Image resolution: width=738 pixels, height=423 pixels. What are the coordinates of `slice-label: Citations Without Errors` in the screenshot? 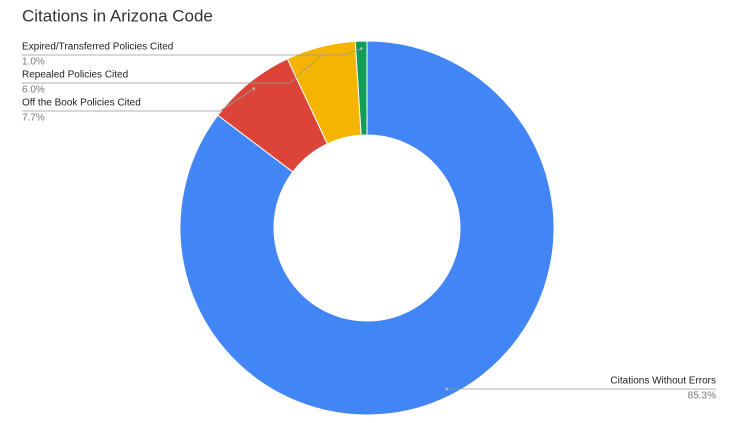 It's located at (663, 381).